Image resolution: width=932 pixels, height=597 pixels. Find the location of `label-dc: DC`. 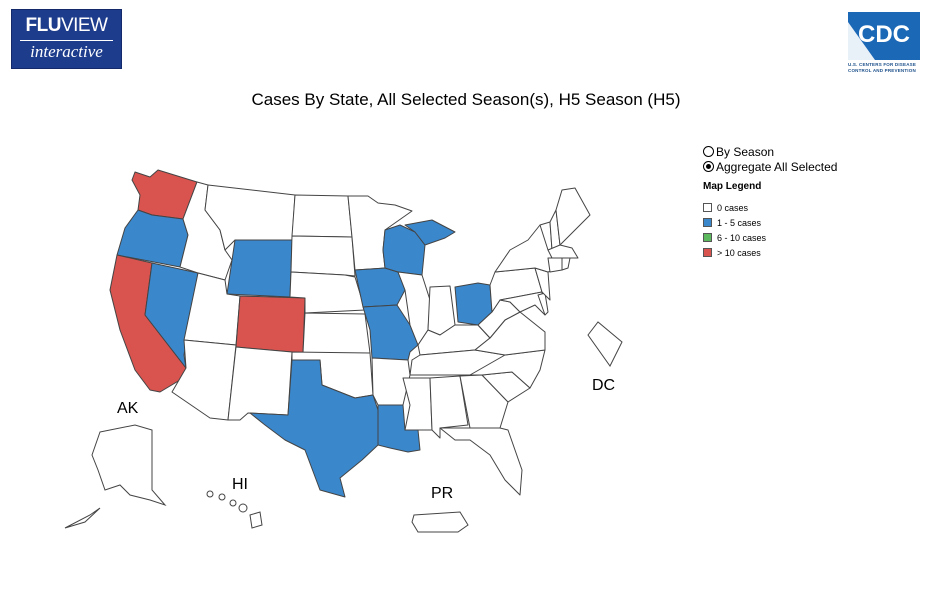

label-dc: DC is located at coordinates (604, 385).